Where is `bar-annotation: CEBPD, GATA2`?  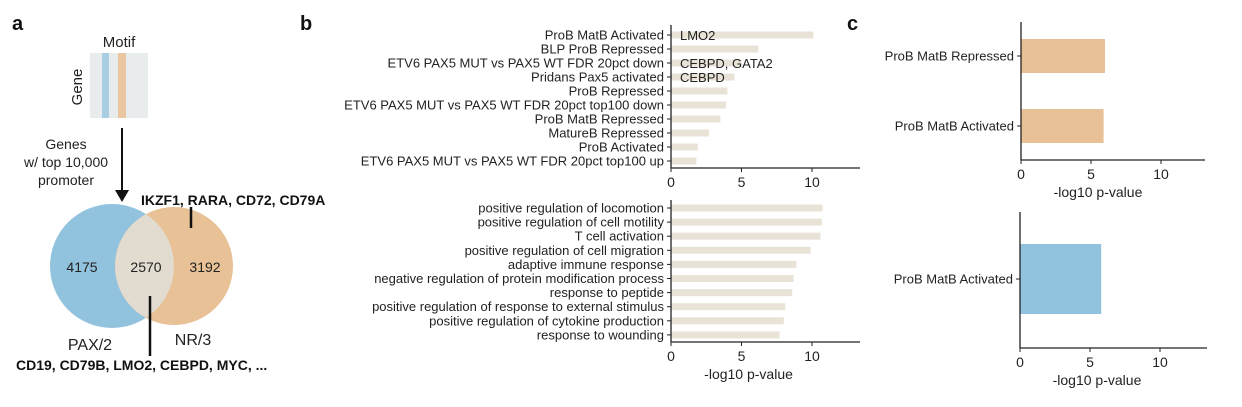 bar-annotation: CEBPD, GATA2 is located at coordinates (726, 63).